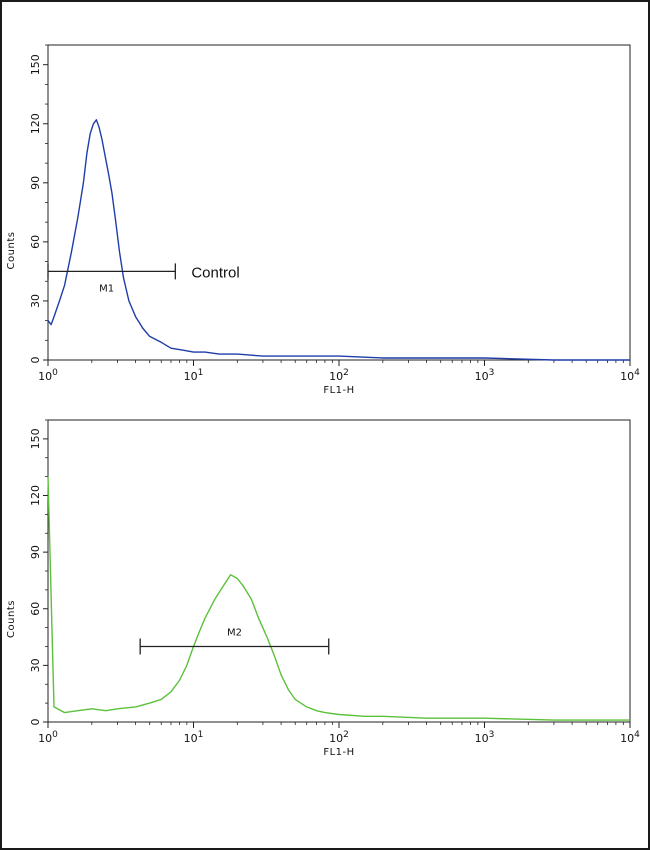  Describe the element at coordinates (234, 633) in the screenshot. I see `marker-label: M2` at that location.